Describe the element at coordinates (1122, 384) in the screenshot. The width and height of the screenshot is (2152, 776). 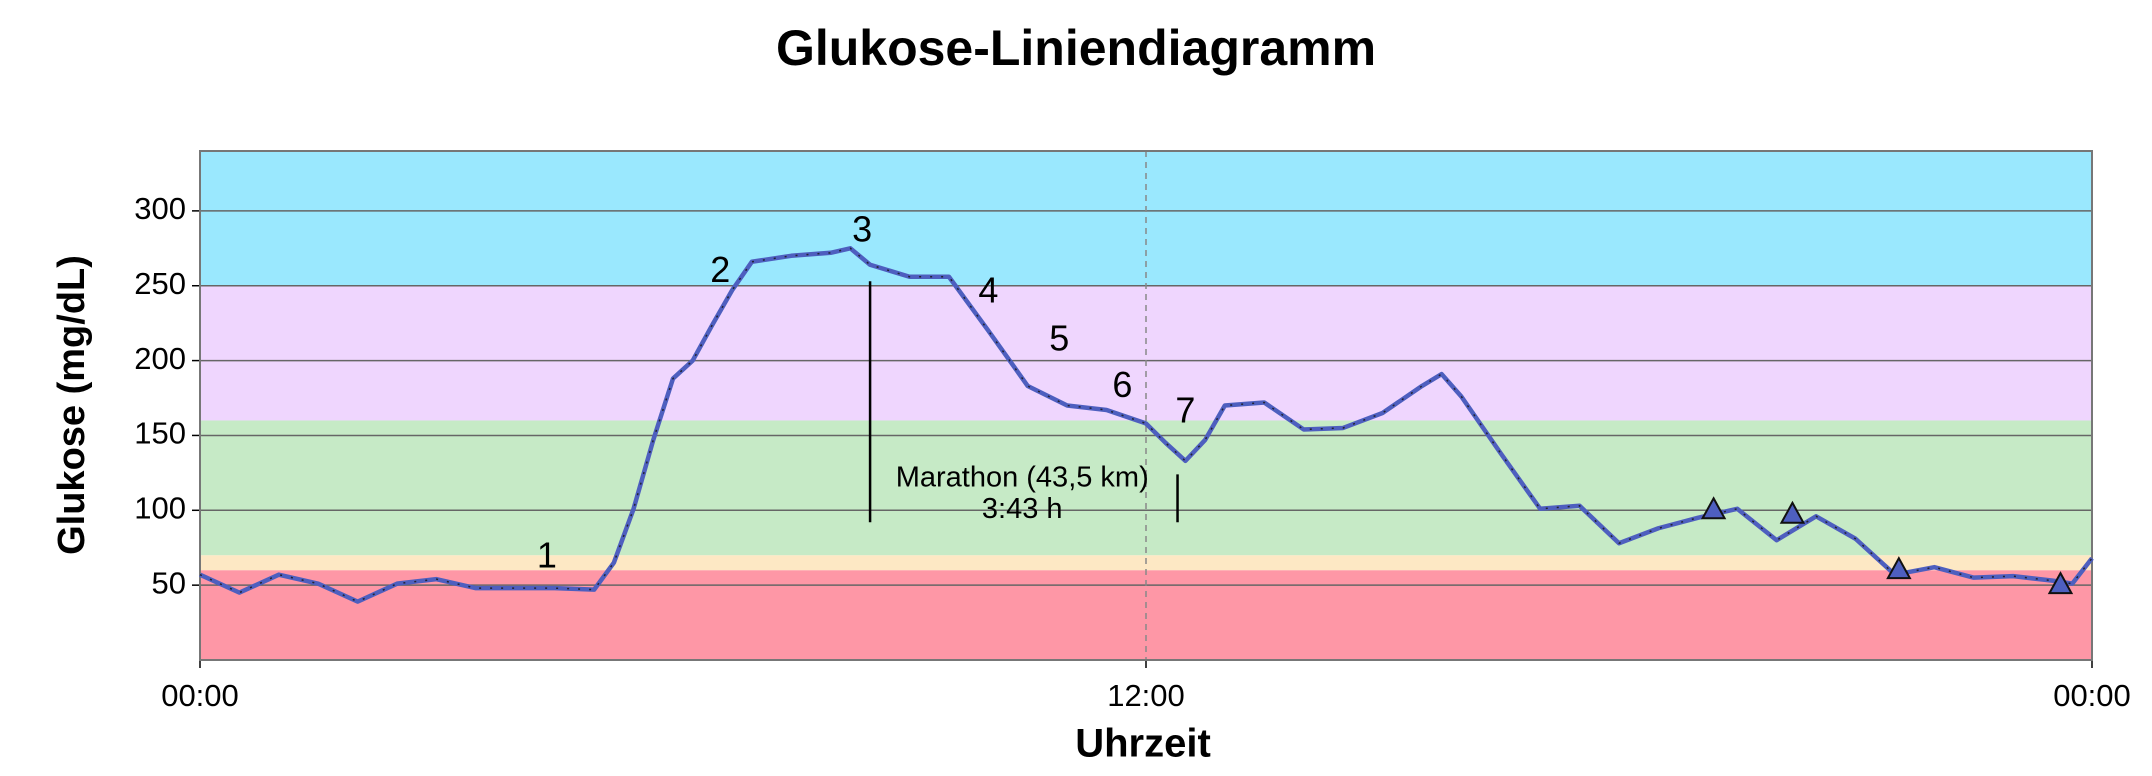
I see `annotation: 6` at that location.